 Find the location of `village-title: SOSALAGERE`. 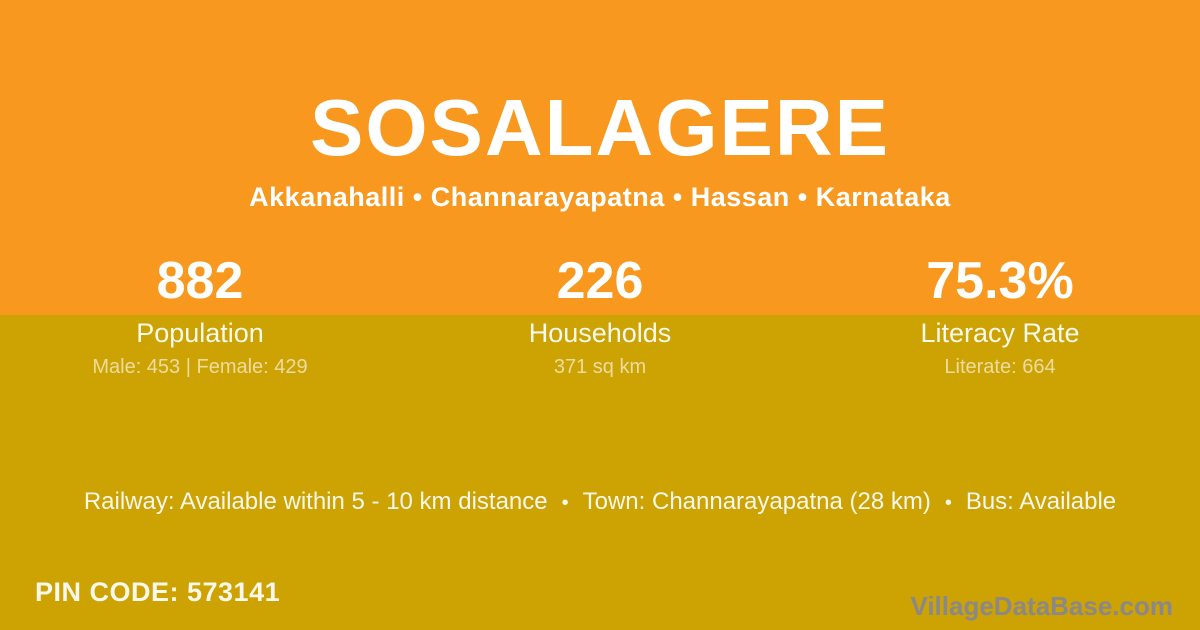

village-title: SOSALAGERE is located at coordinates (600, 127).